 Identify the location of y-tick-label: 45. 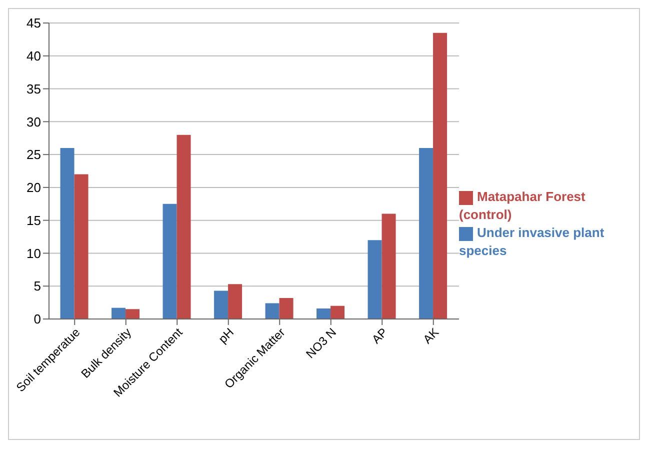
(33, 23).